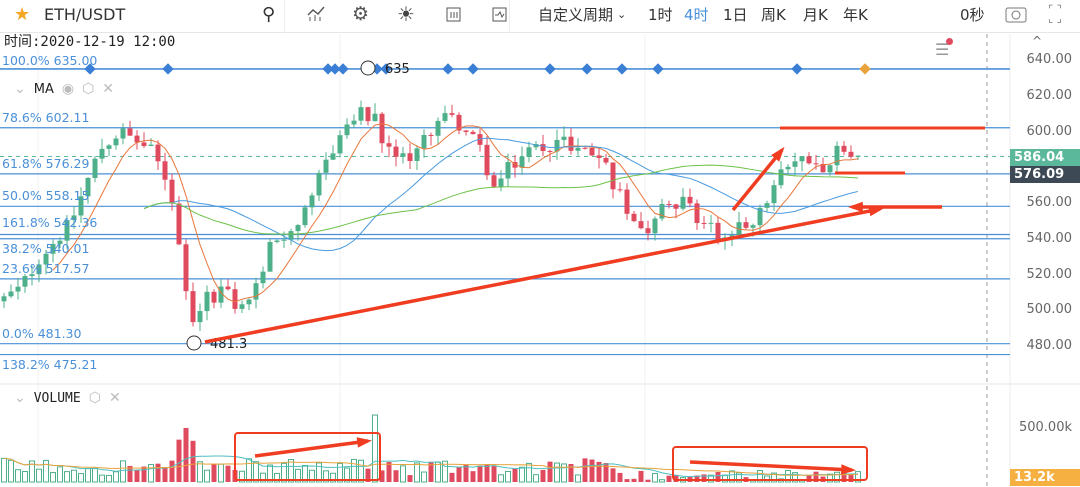 Image resolution: width=1080 pixels, height=487 pixels. Describe the element at coordinates (85, 14) in the screenshot. I see `symbol-title: ETH/USDT` at that location.